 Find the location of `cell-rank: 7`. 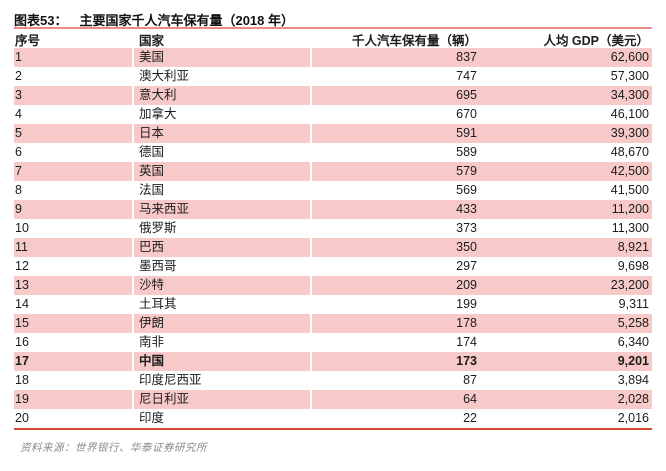

cell-rank: 7 is located at coordinates (18, 171).